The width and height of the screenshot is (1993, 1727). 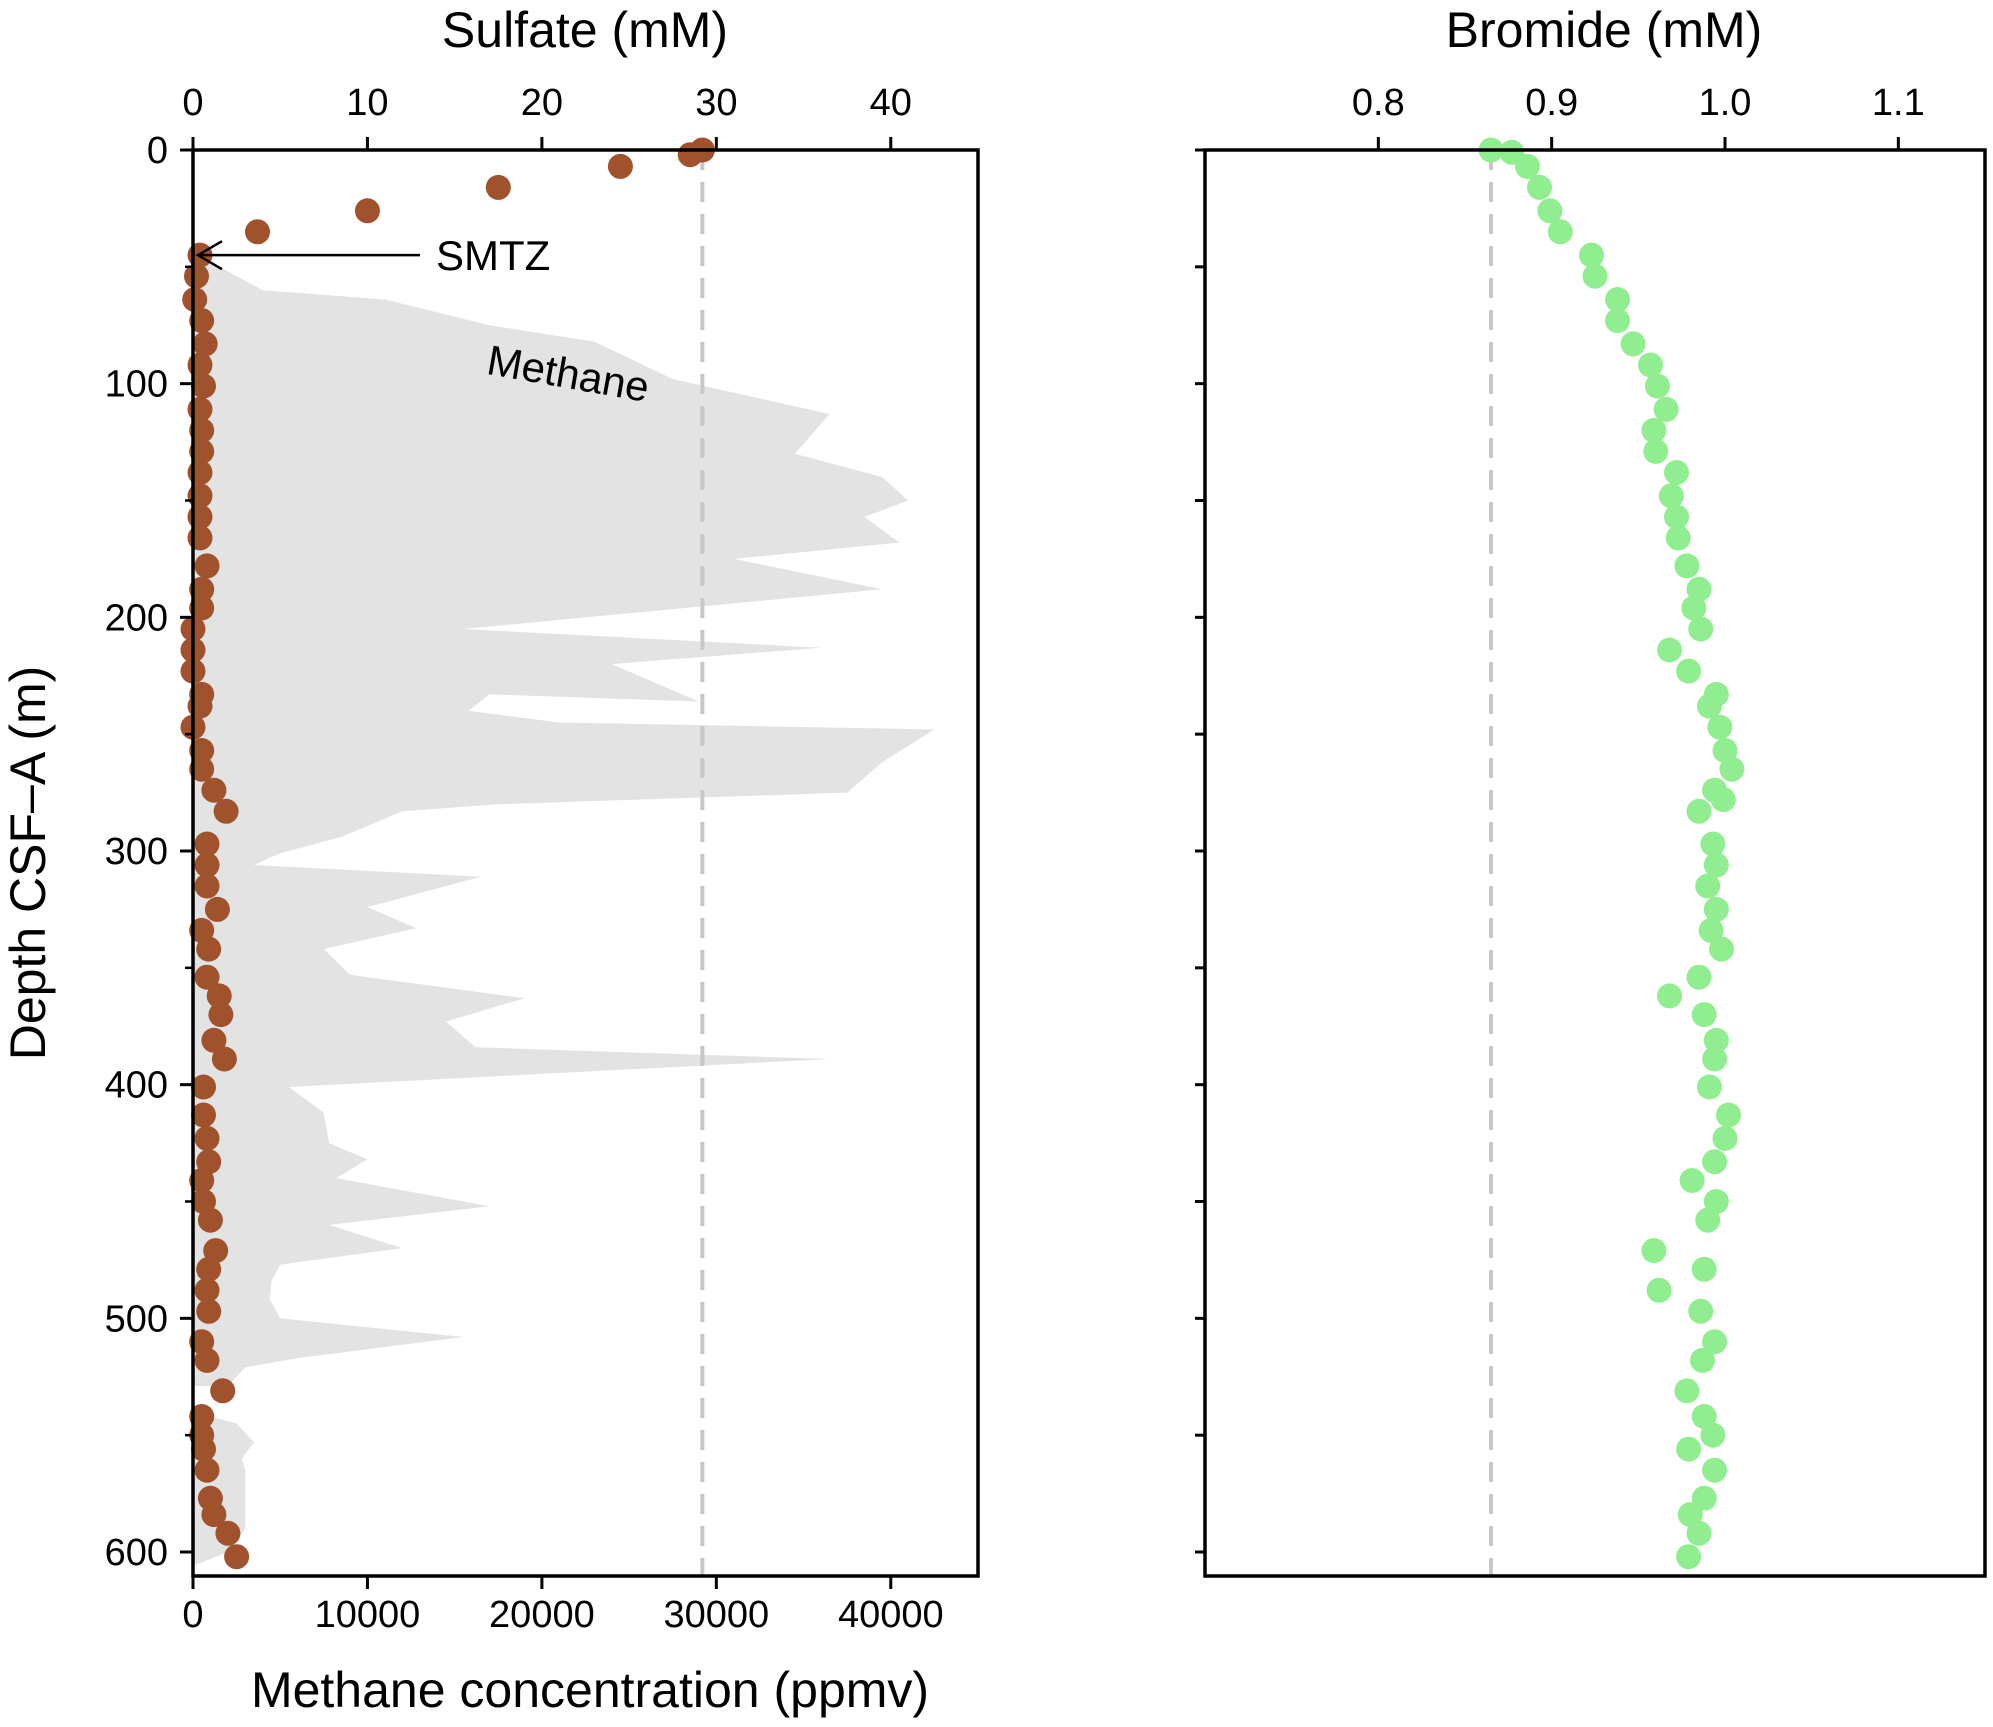 What do you see at coordinates (136, 1319) in the screenshot?
I see `depth-tick-label: 500` at bounding box center [136, 1319].